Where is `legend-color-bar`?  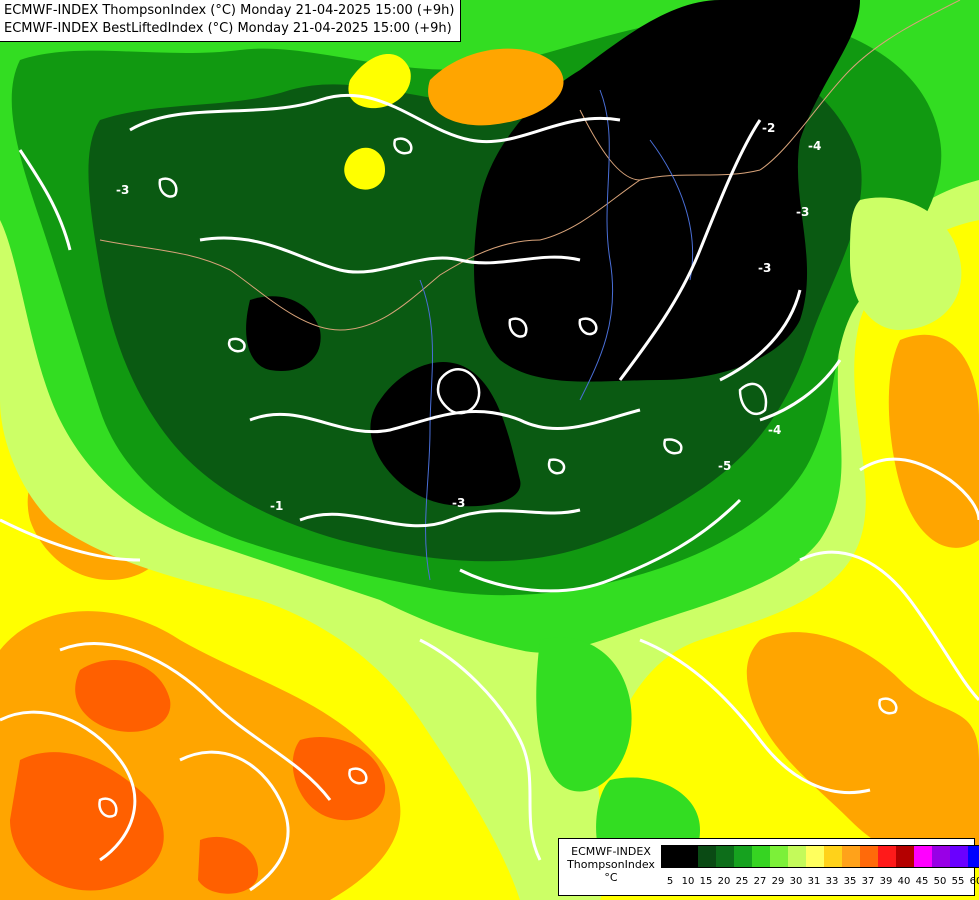
legend-color-bar is located at coordinates (820, 856).